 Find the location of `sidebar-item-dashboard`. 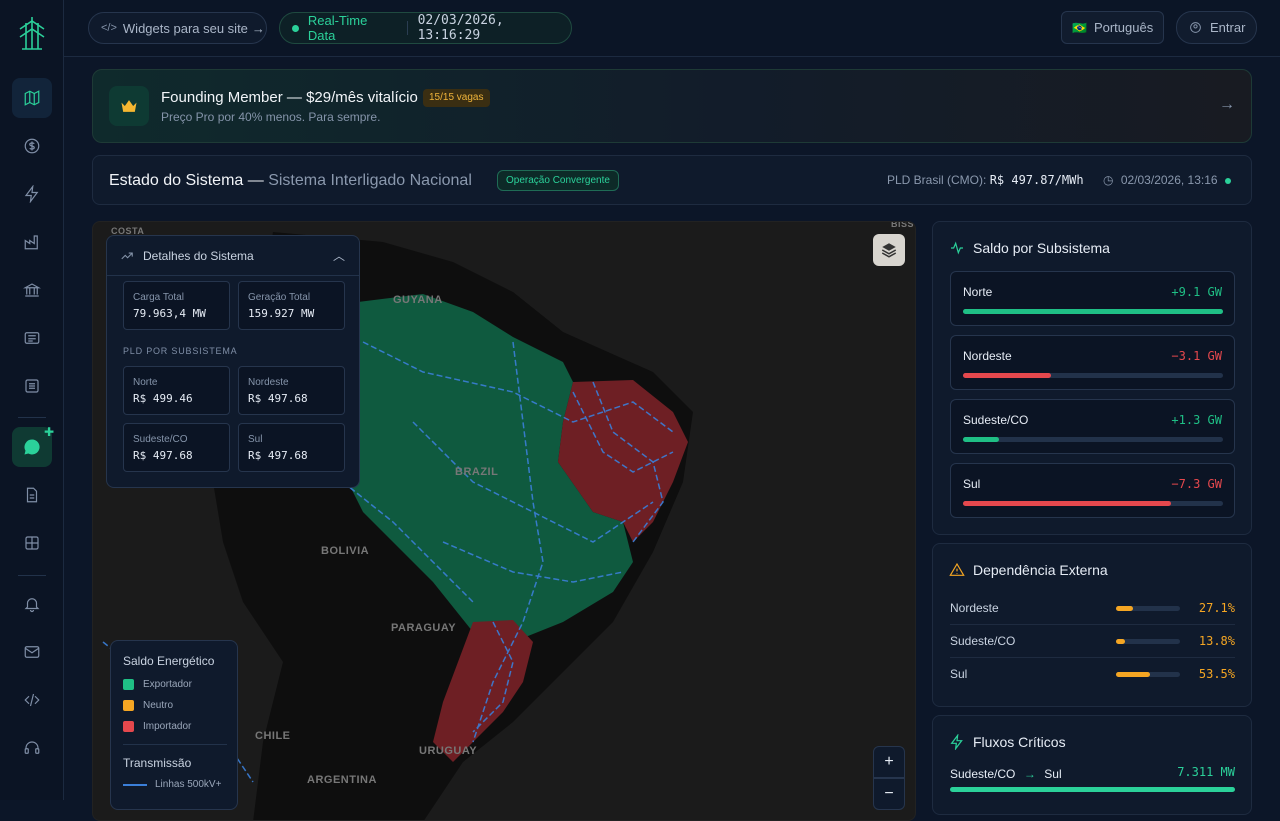

sidebar-item-dashboard is located at coordinates (32, 543).